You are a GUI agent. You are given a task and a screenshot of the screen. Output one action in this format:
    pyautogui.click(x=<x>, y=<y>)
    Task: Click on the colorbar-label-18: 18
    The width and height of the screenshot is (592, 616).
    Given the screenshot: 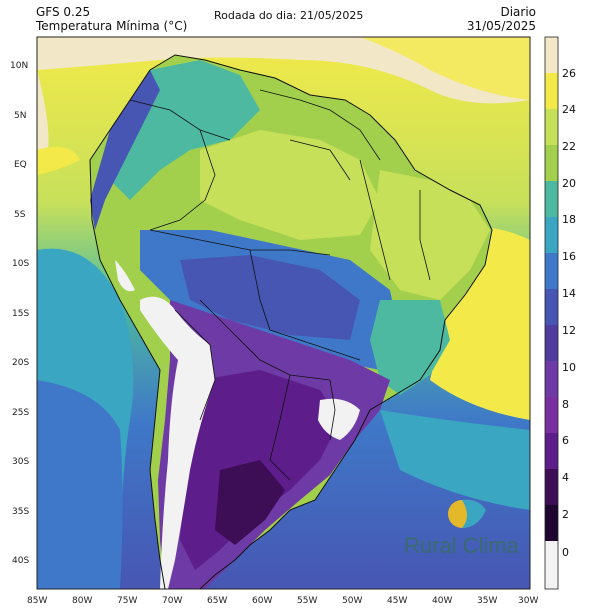 What is the action you would take?
    pyautogui.click(x=569, y=219)
    